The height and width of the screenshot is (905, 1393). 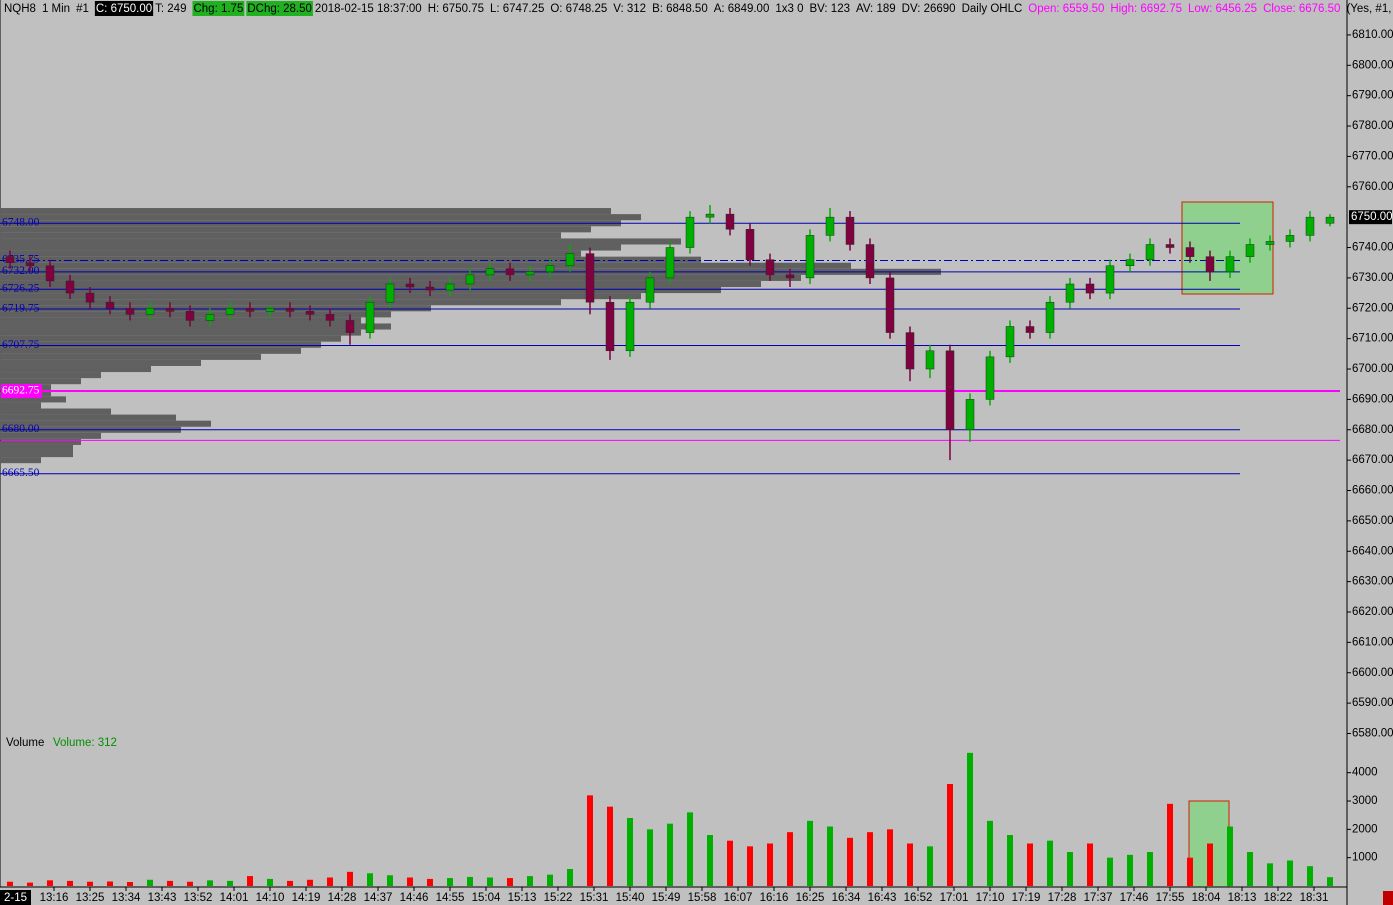 What do you see at coordinates (1242, 898) in the screenshot?
I see `x-tick-label: 18:13` at bounding box center [1242, 898].